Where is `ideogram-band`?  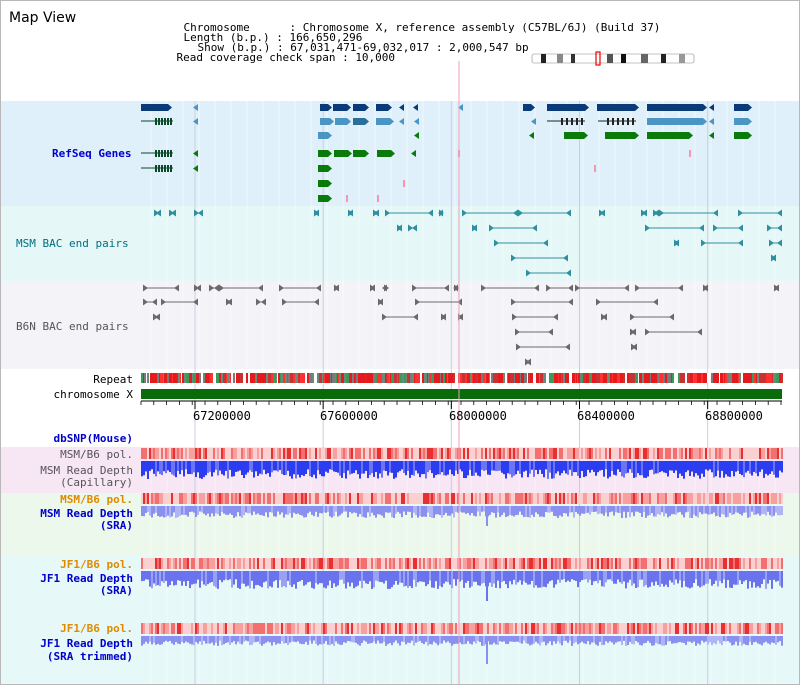 ideogram-band is located at coordinates (573, 58).